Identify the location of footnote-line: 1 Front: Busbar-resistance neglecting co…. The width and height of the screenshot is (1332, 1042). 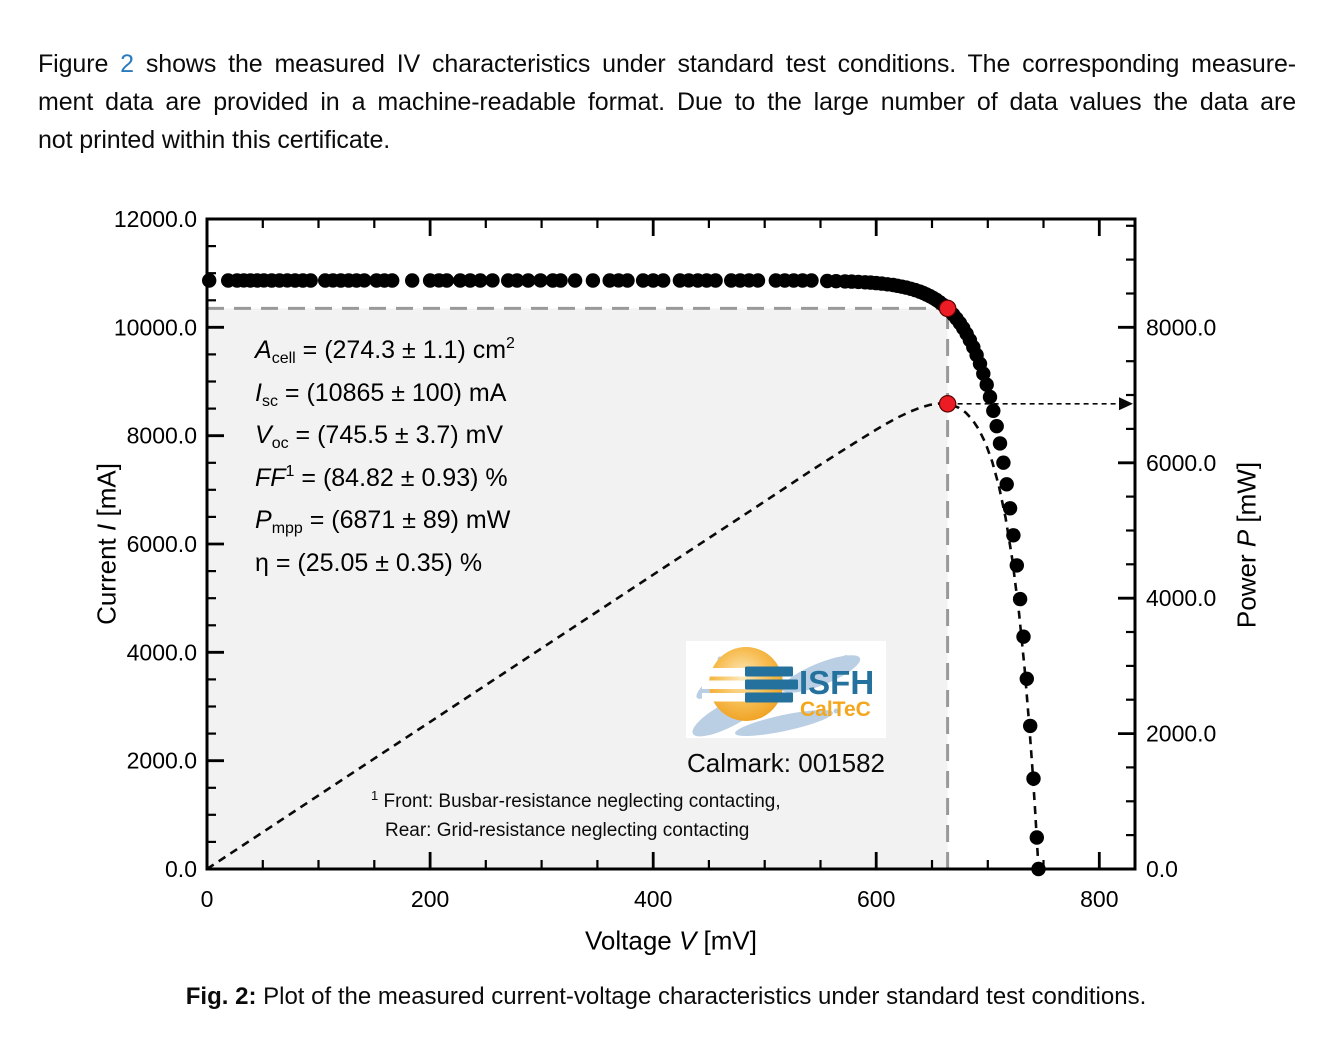
(576, 800).